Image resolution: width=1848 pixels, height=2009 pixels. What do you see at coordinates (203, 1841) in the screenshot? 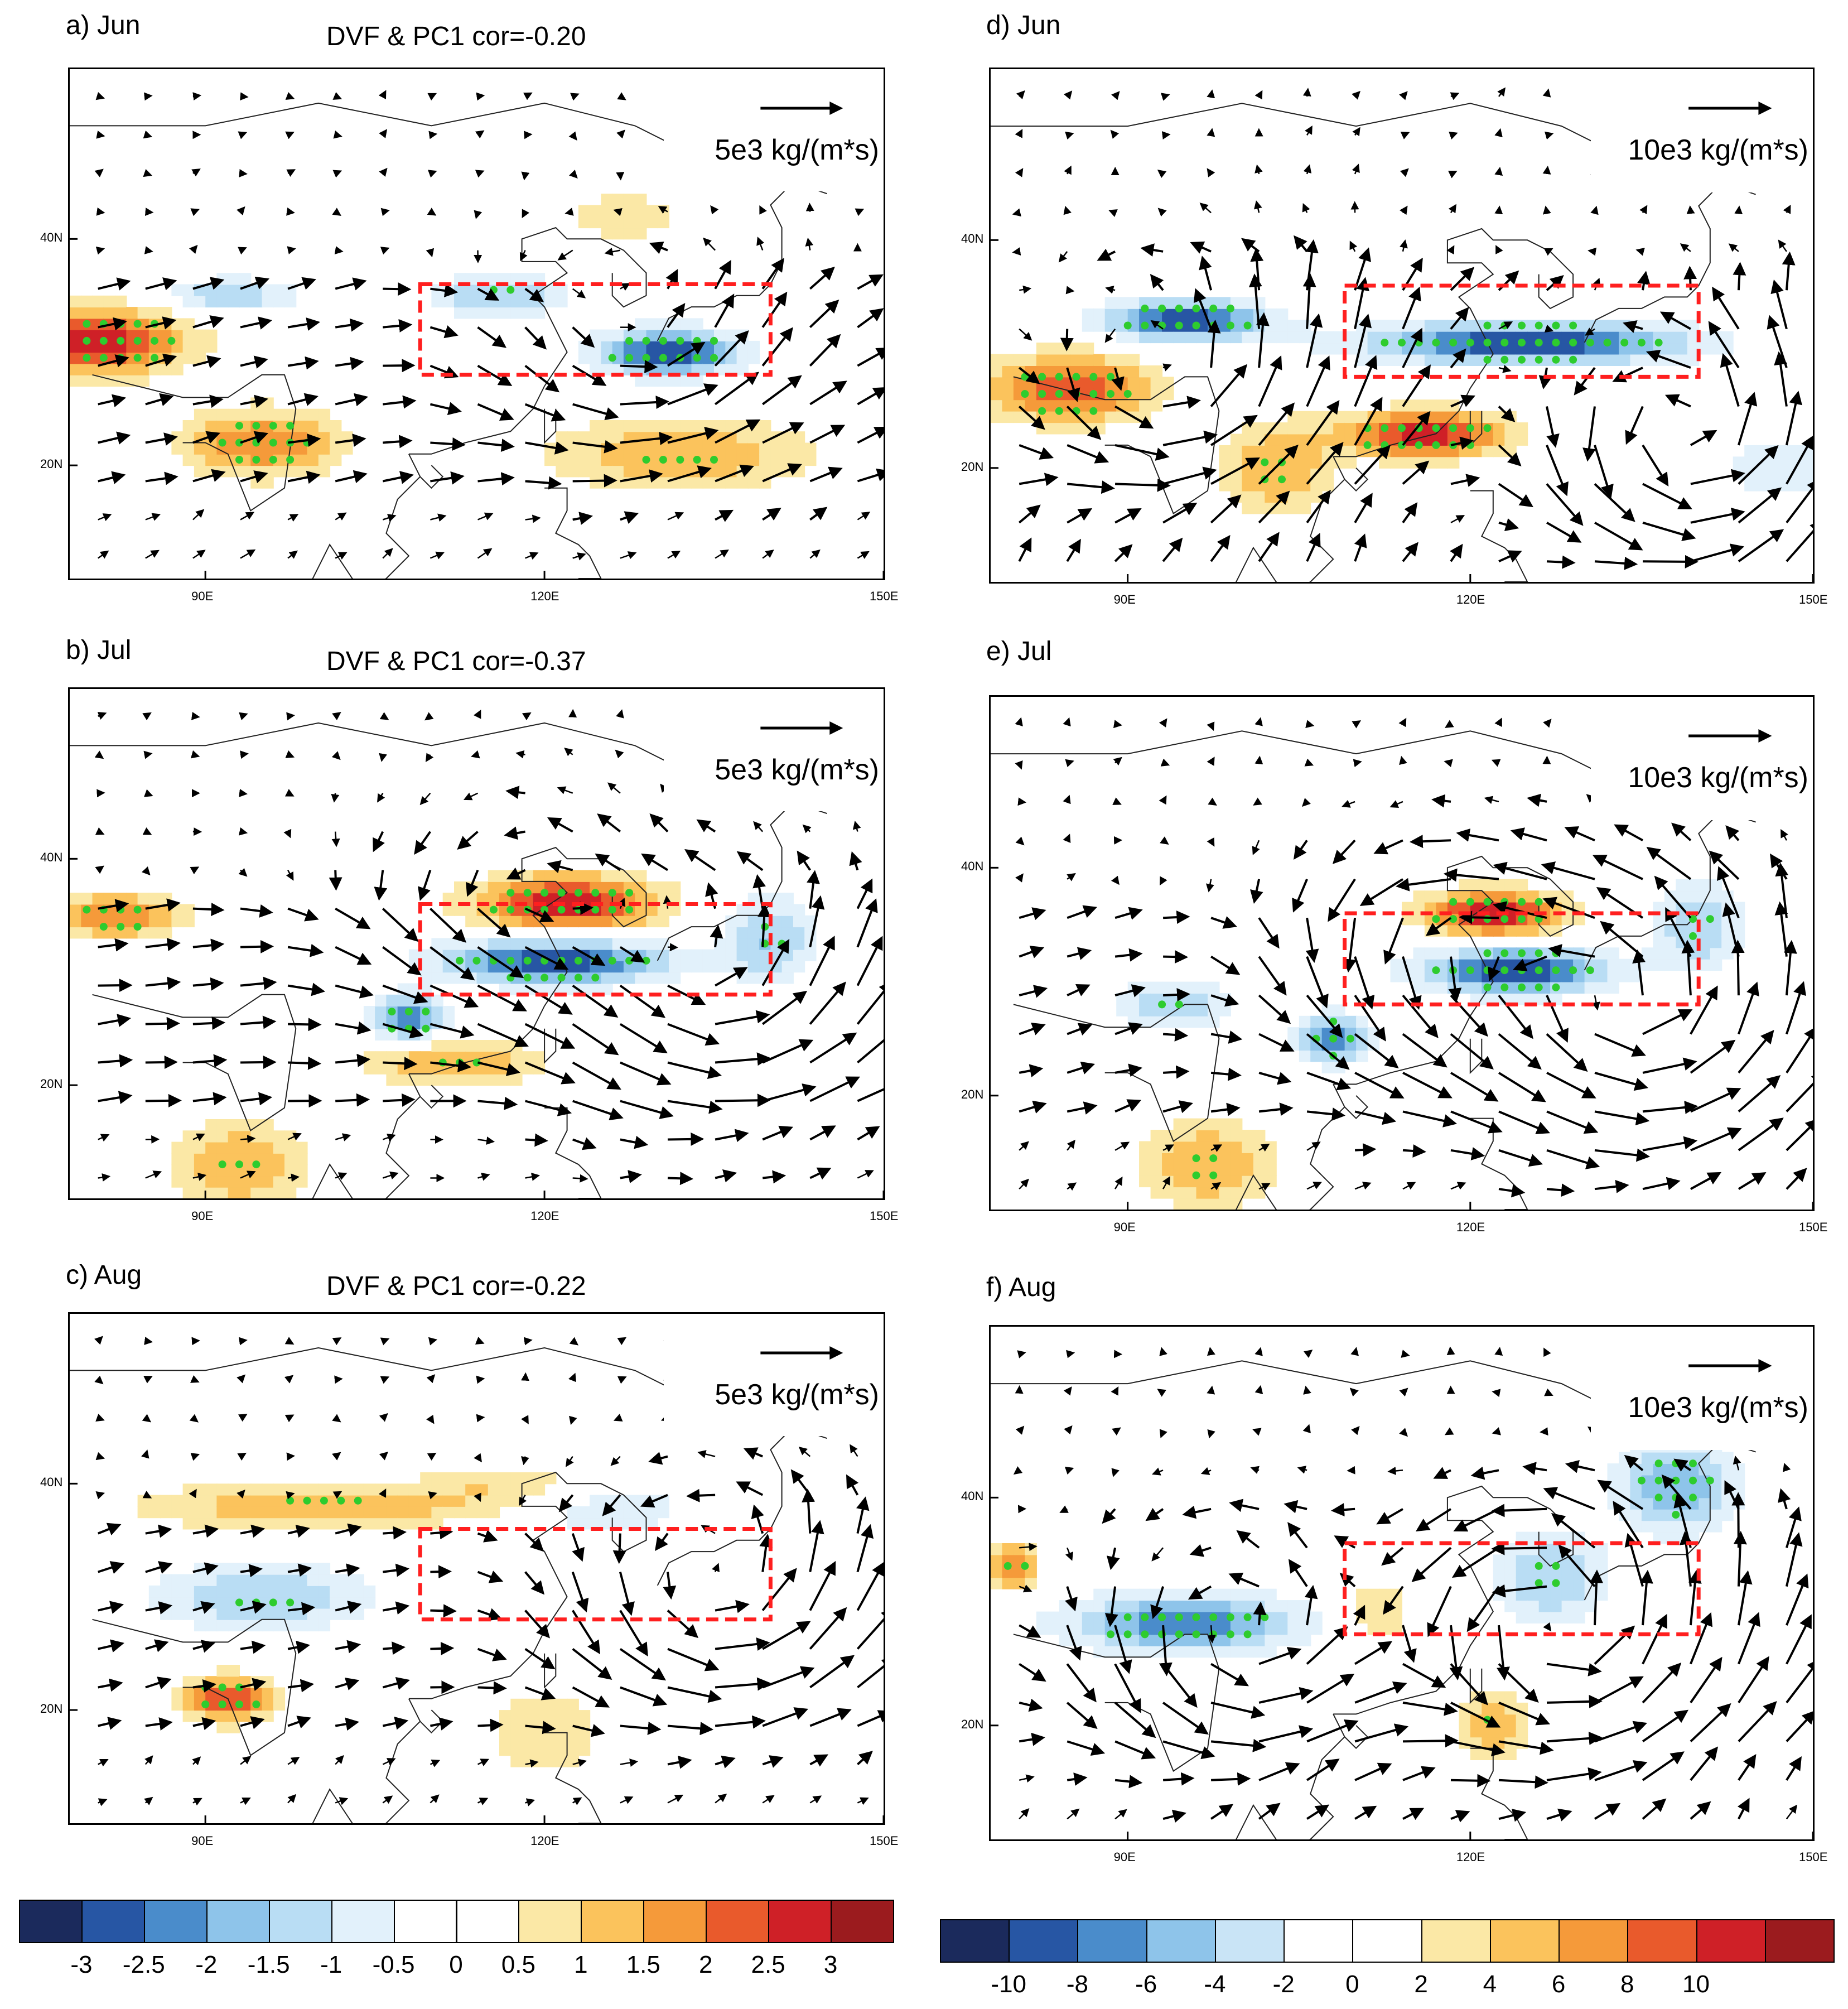
I see `lon-tick-label: 90E` at bounding box center [203, 1841].